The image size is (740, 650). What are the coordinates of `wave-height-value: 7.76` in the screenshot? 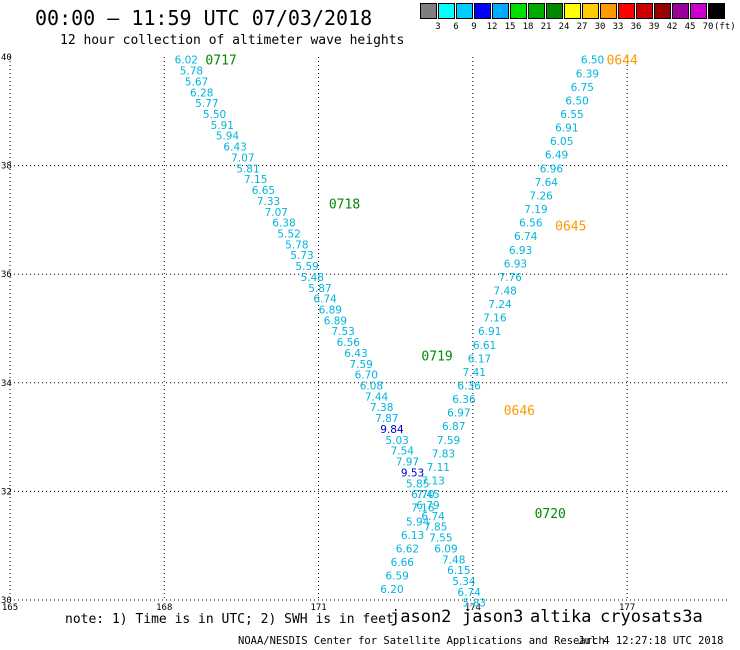 It's located at (511, 278).